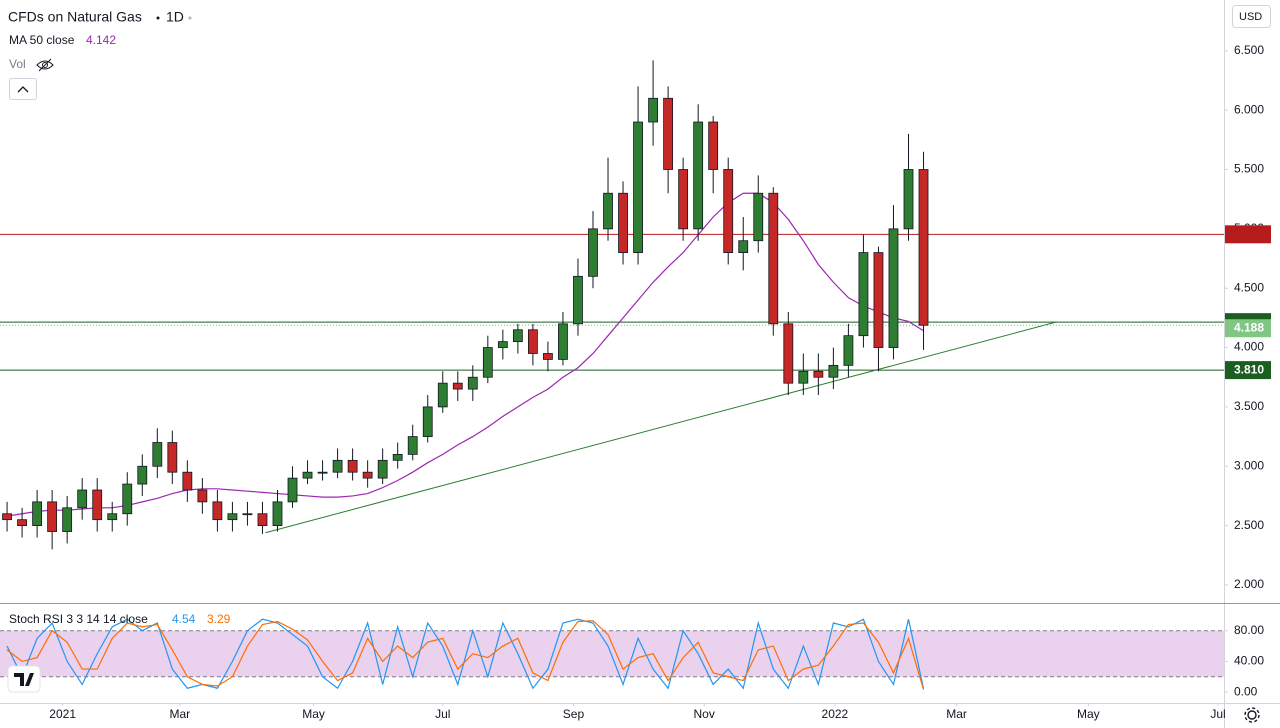  I want to click on stoch-k-last: 4.54, so click(184, 619).